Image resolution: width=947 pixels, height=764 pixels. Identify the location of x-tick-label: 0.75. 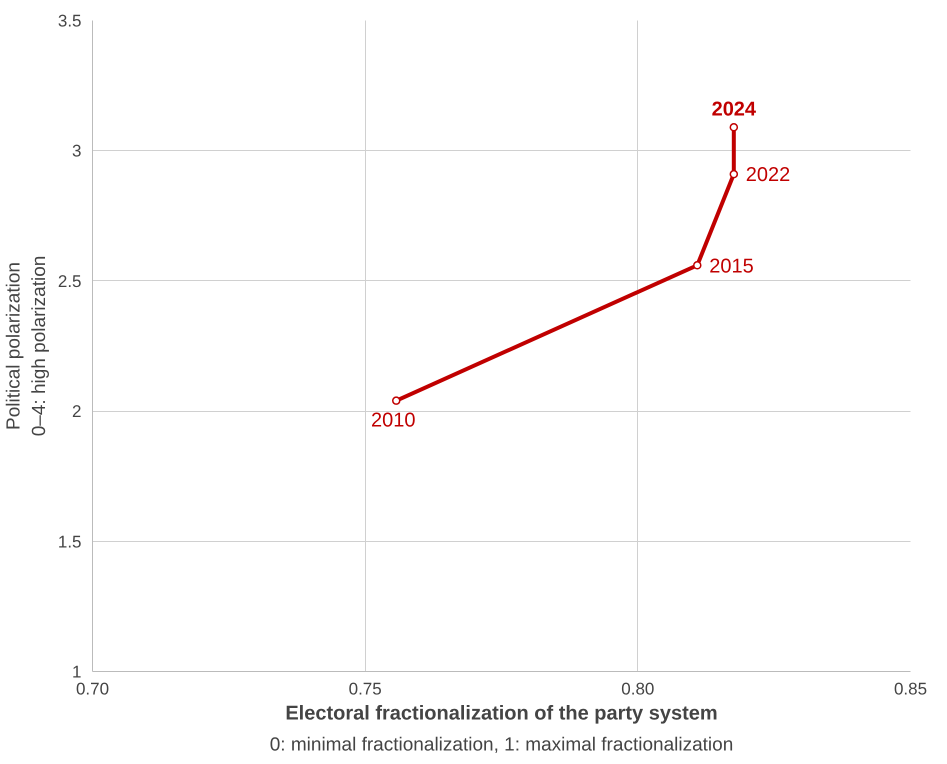
(365, 689).